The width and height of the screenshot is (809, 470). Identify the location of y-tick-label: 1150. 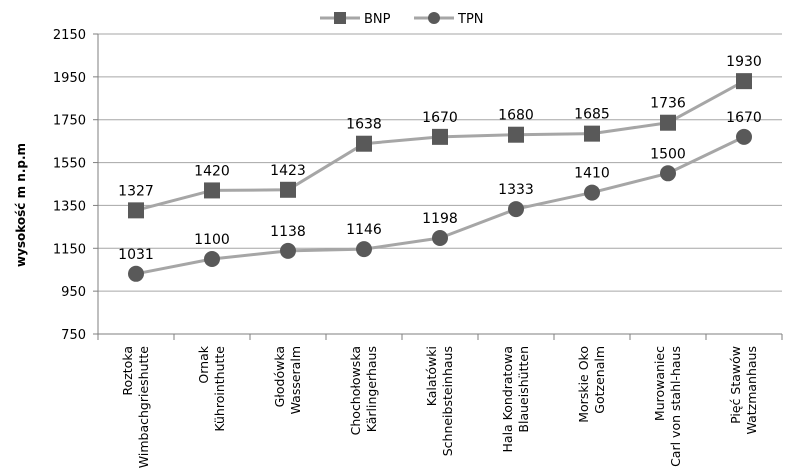
(69, 249).